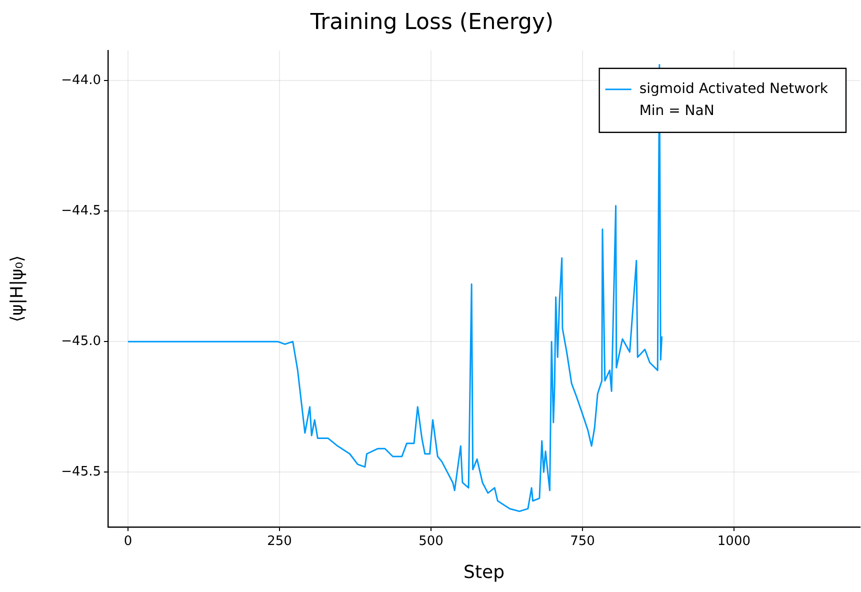 The width and height of the screenshot is (861, 592). Describe the element at coordinates (128, 542) in the screenshot. I see `x-tick-label: 0` at that location.